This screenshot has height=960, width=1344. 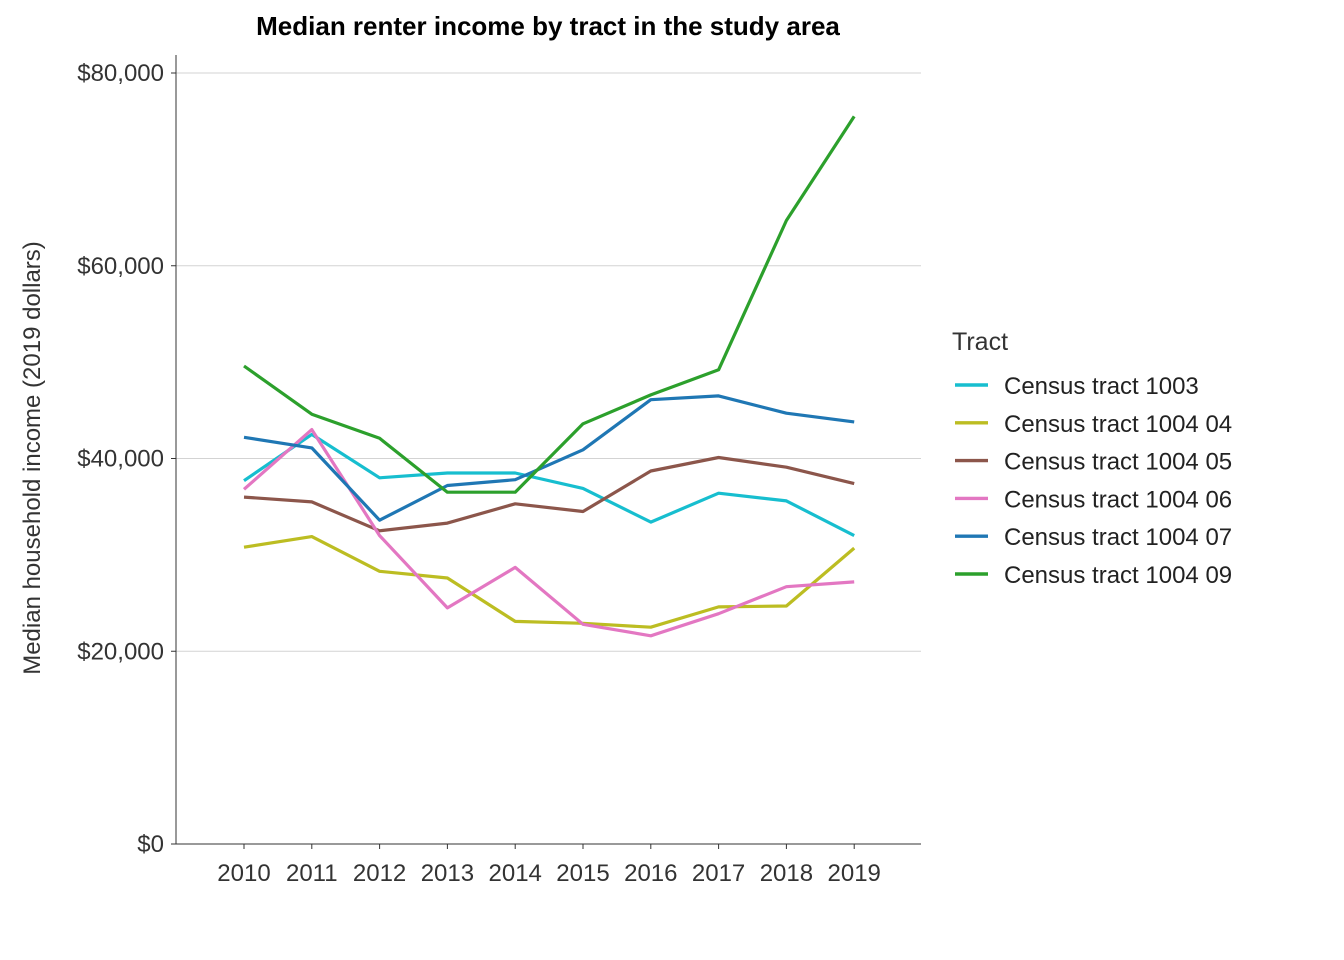 I want to click on x-tick-label: 2013, so click(x=447, y=873).